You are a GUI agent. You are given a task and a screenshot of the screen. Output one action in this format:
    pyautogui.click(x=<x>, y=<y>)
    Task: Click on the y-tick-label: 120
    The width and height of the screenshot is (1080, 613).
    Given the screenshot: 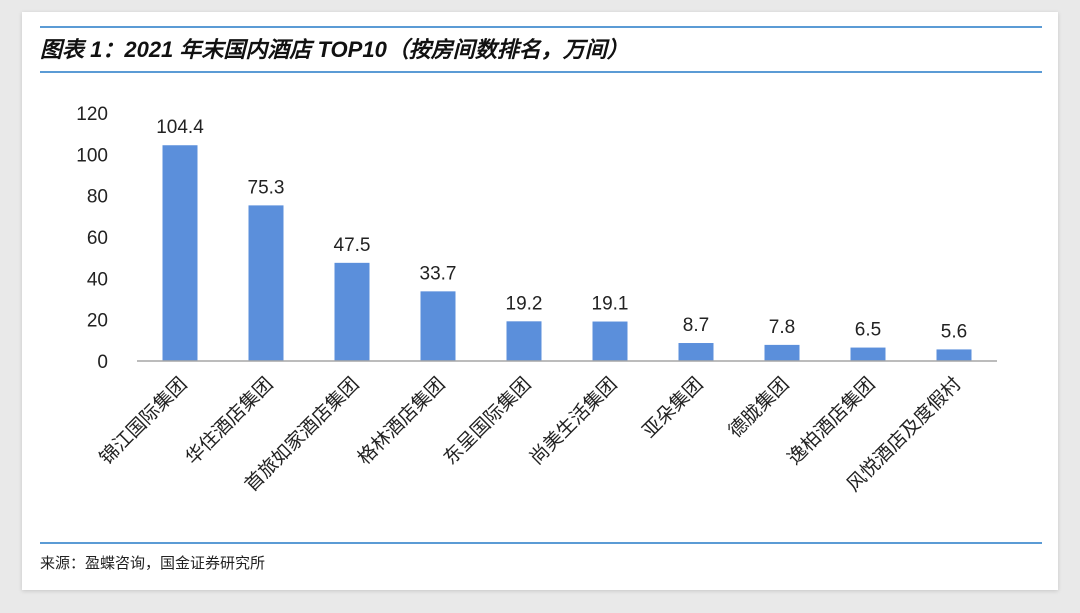 What is the action you would take?
    pyautogui.click(x=92, y=114)
    